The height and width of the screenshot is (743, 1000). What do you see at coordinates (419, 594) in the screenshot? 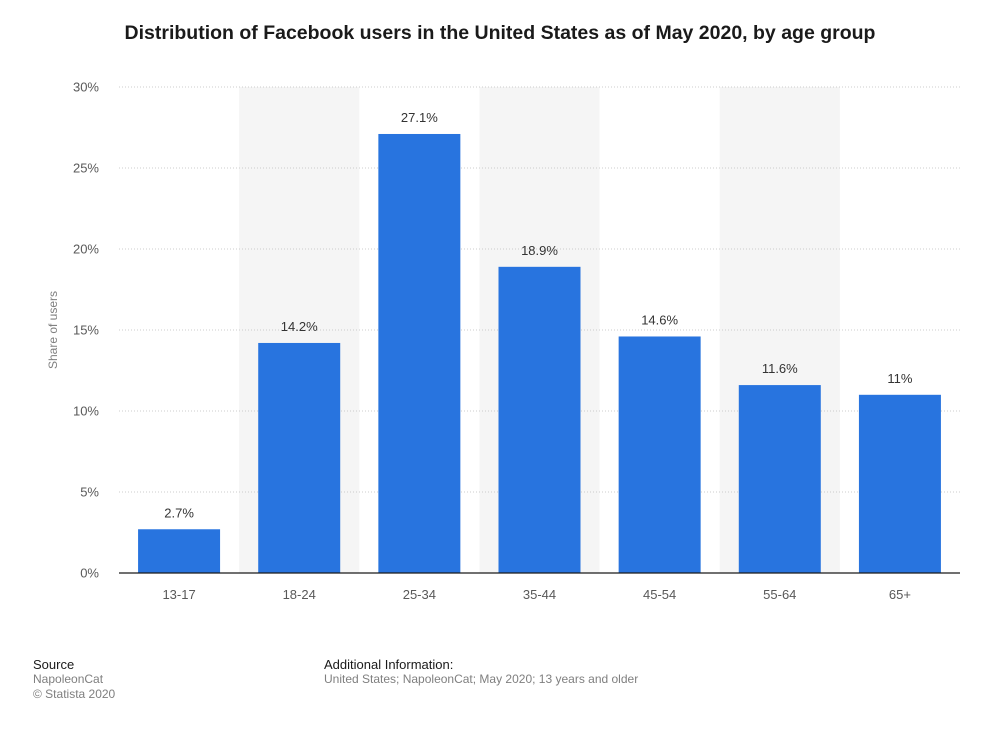
I see `x-tick-label: 25-34` at bounding box center [419, 594].